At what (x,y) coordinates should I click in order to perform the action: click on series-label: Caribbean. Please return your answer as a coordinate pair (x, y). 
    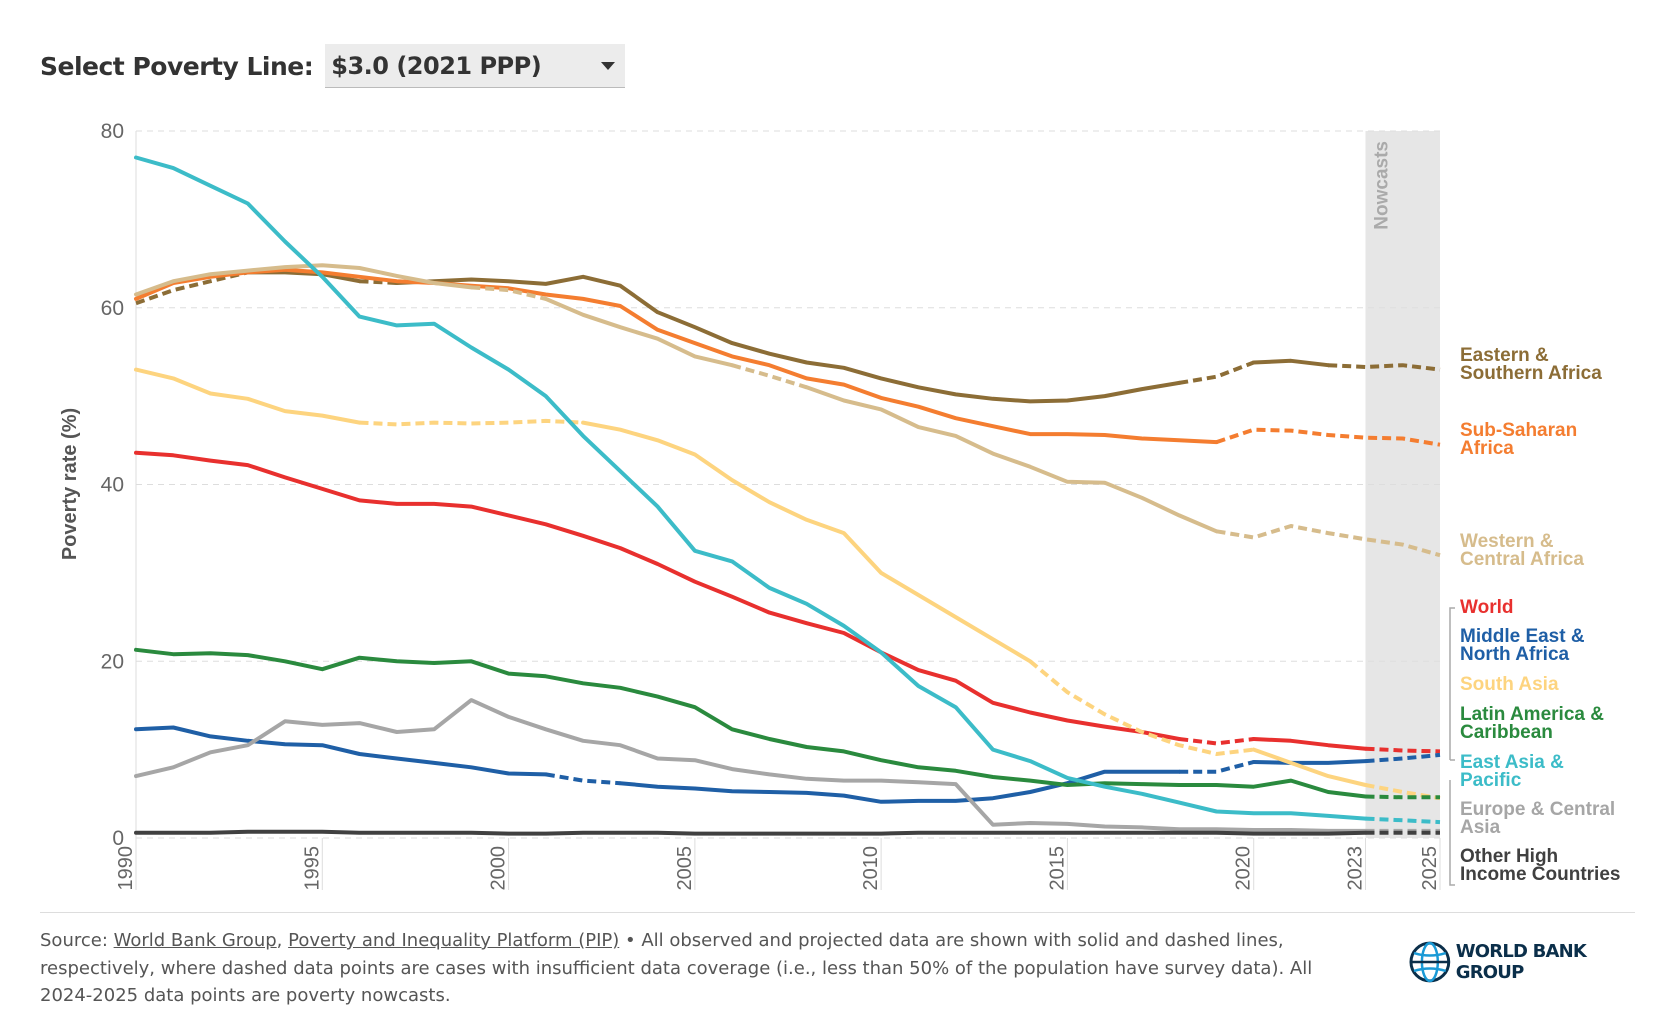
    Looking at the image, I should click on (1506, 732).